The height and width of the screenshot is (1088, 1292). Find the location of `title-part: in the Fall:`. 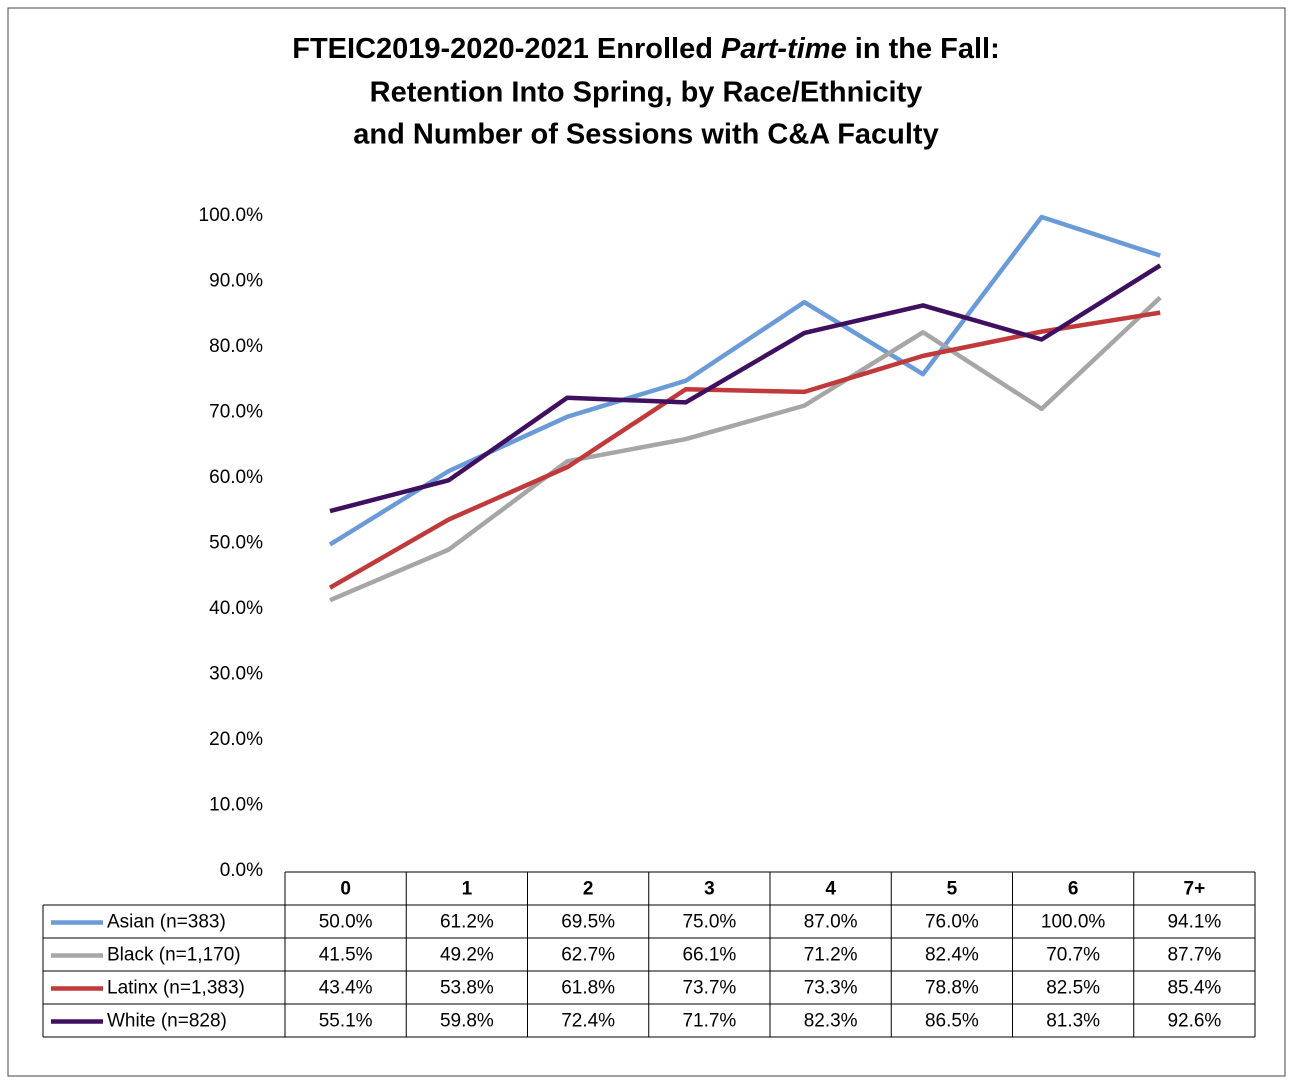

title-part: in the Fall: is located at coordinates (927, 49).